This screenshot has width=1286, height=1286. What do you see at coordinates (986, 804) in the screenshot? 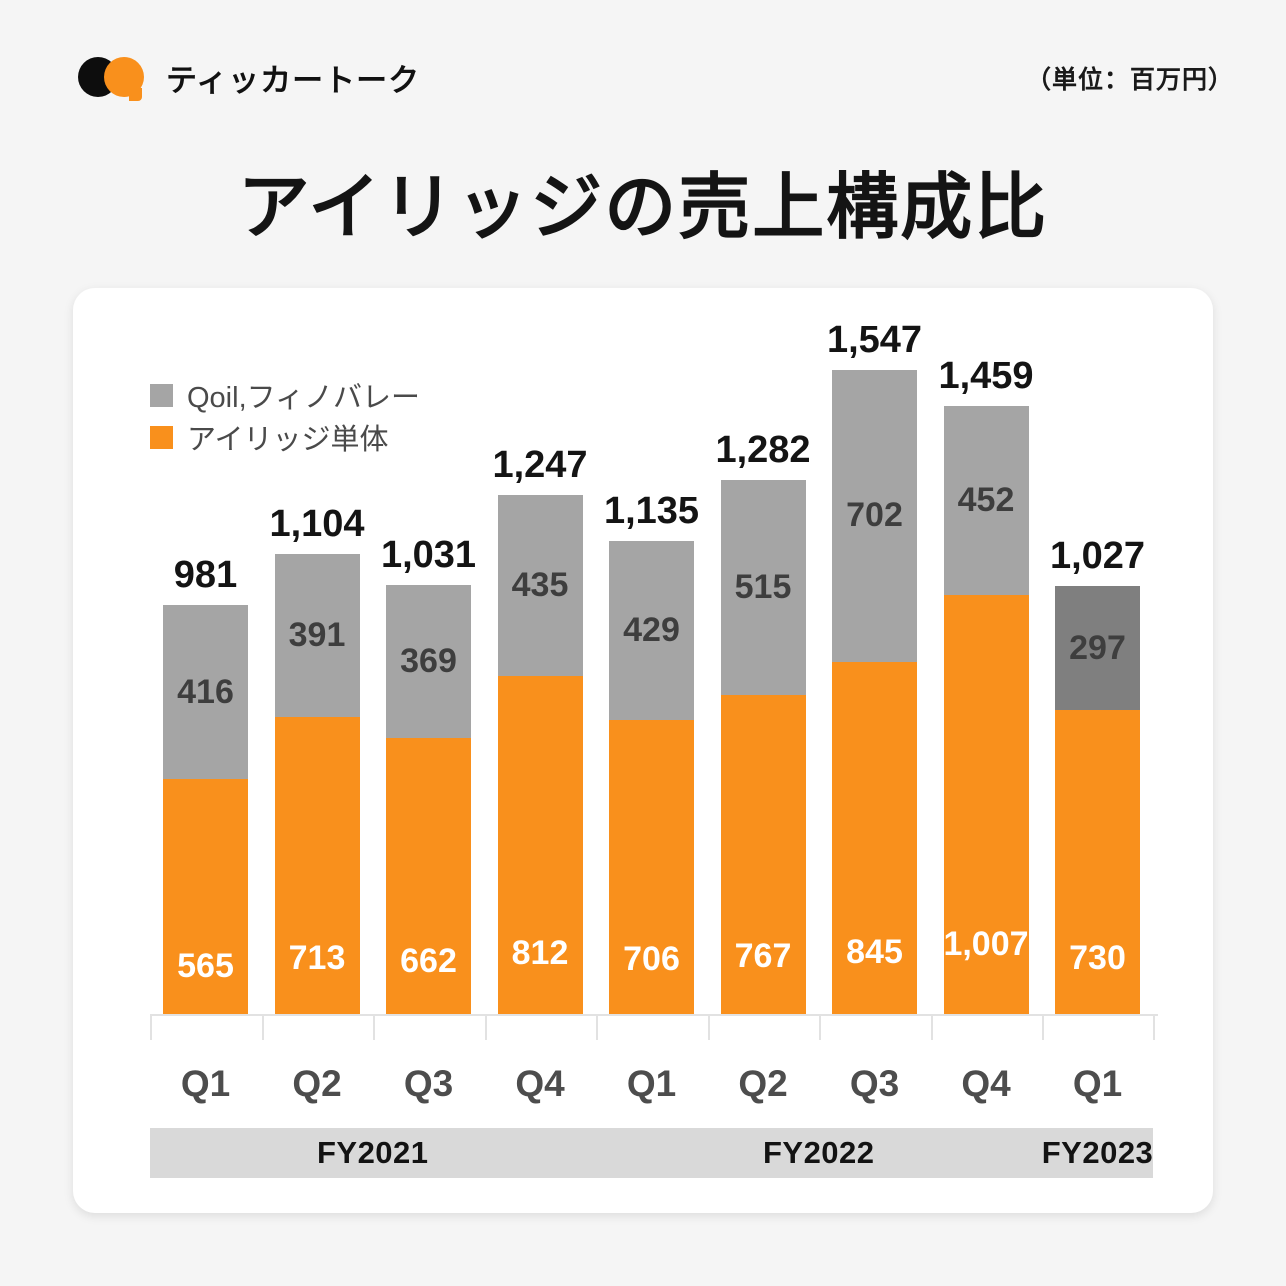
I see `bar-segment-airidge-standalone: 1,007` at bounding box center [986, 804].